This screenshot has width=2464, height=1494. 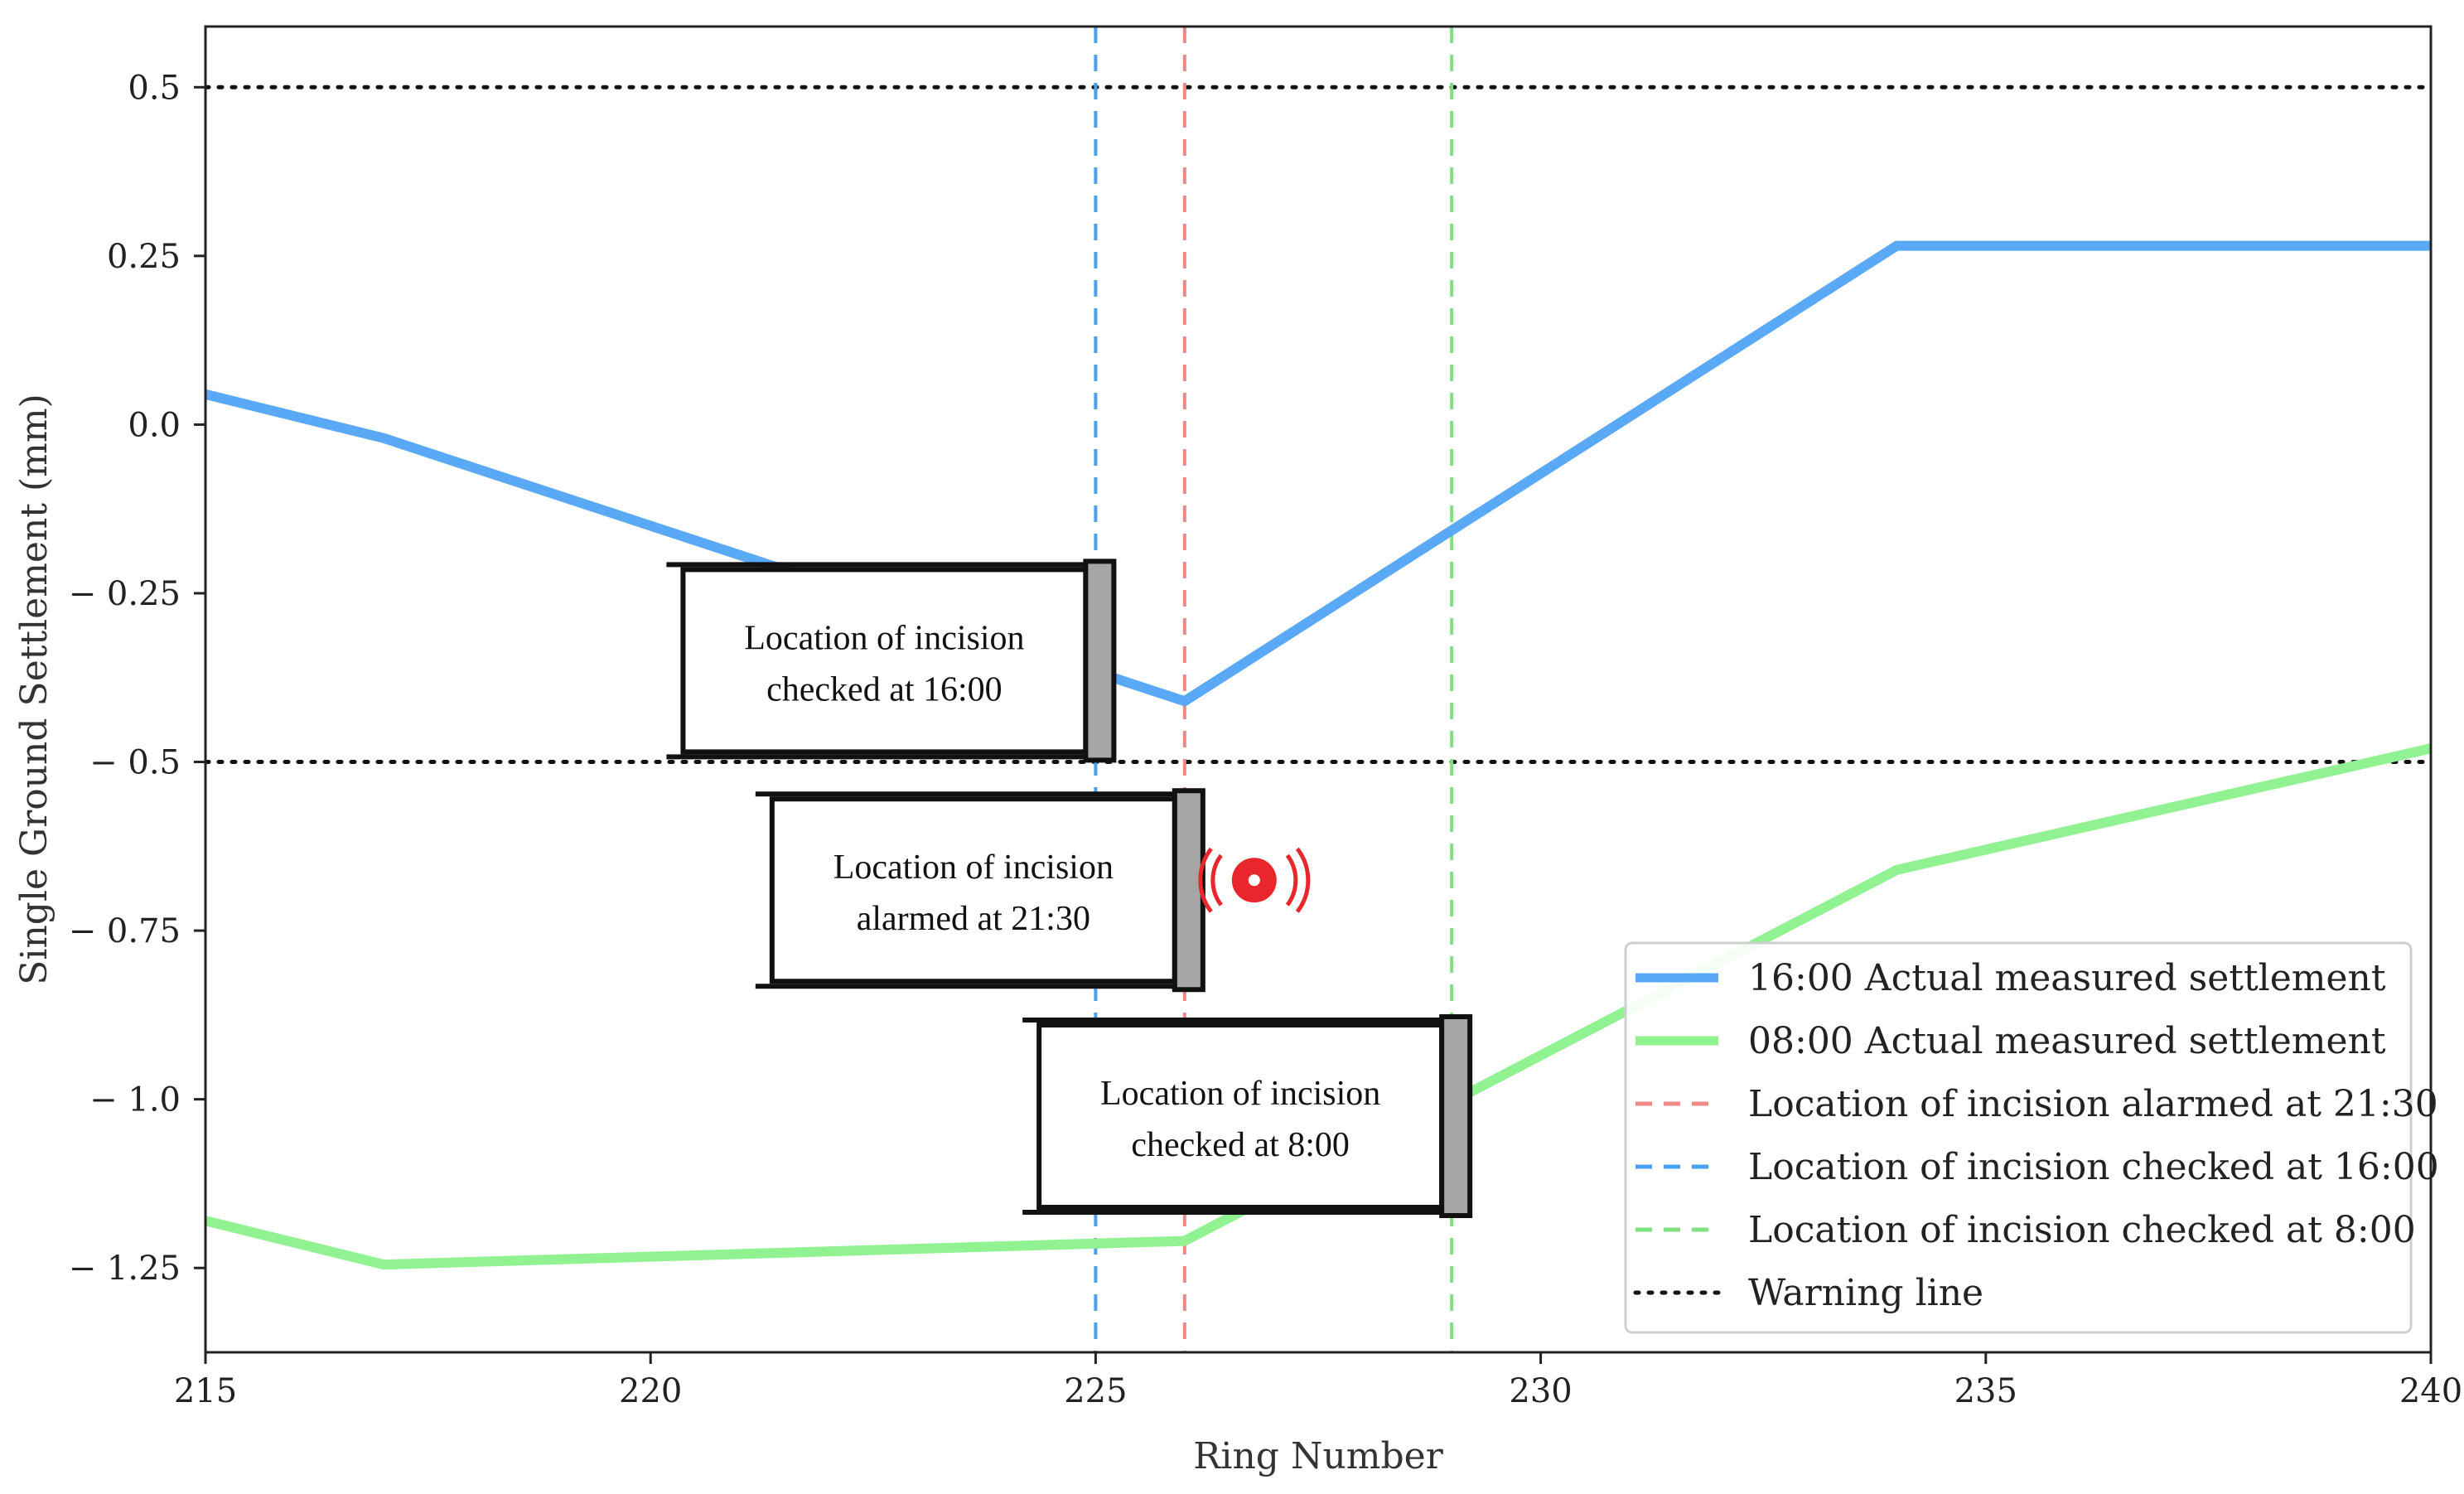 I want to click on y-tick-label: 0.5, so click(x=154, y=88).